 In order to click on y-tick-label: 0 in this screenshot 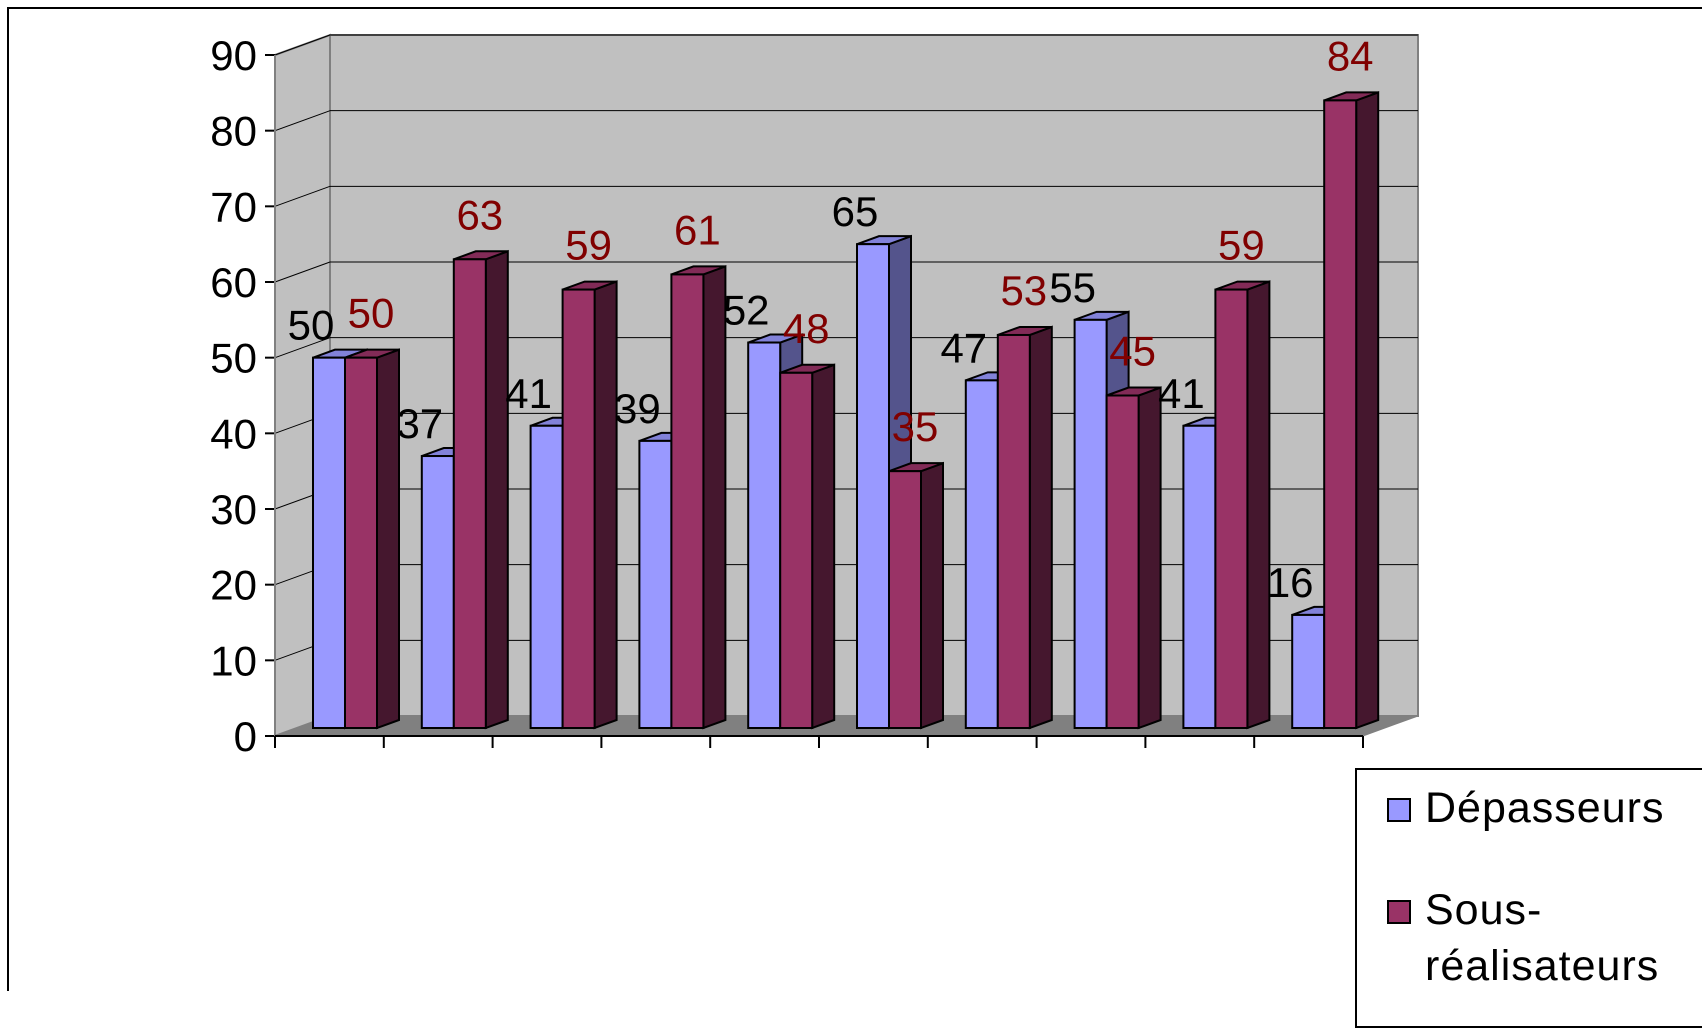, I will do `click(245, 736)`.